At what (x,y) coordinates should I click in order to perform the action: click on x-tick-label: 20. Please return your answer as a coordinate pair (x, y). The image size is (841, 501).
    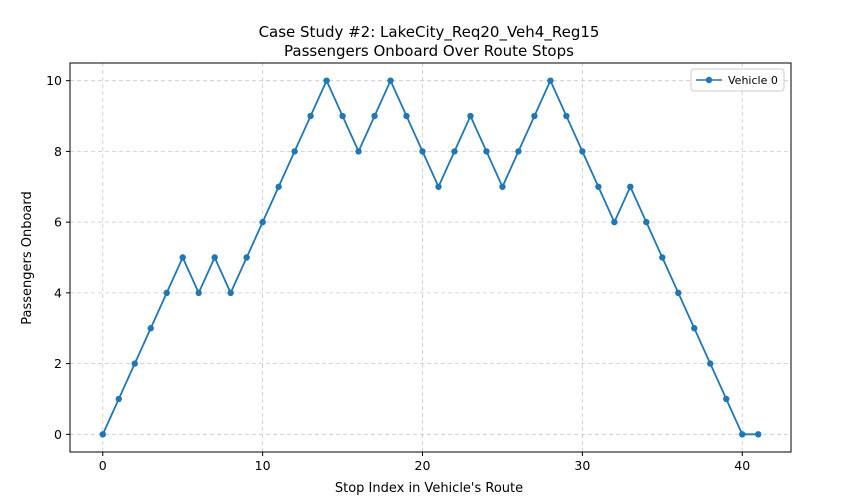
    Looking at the image, I should click on (423, 465).